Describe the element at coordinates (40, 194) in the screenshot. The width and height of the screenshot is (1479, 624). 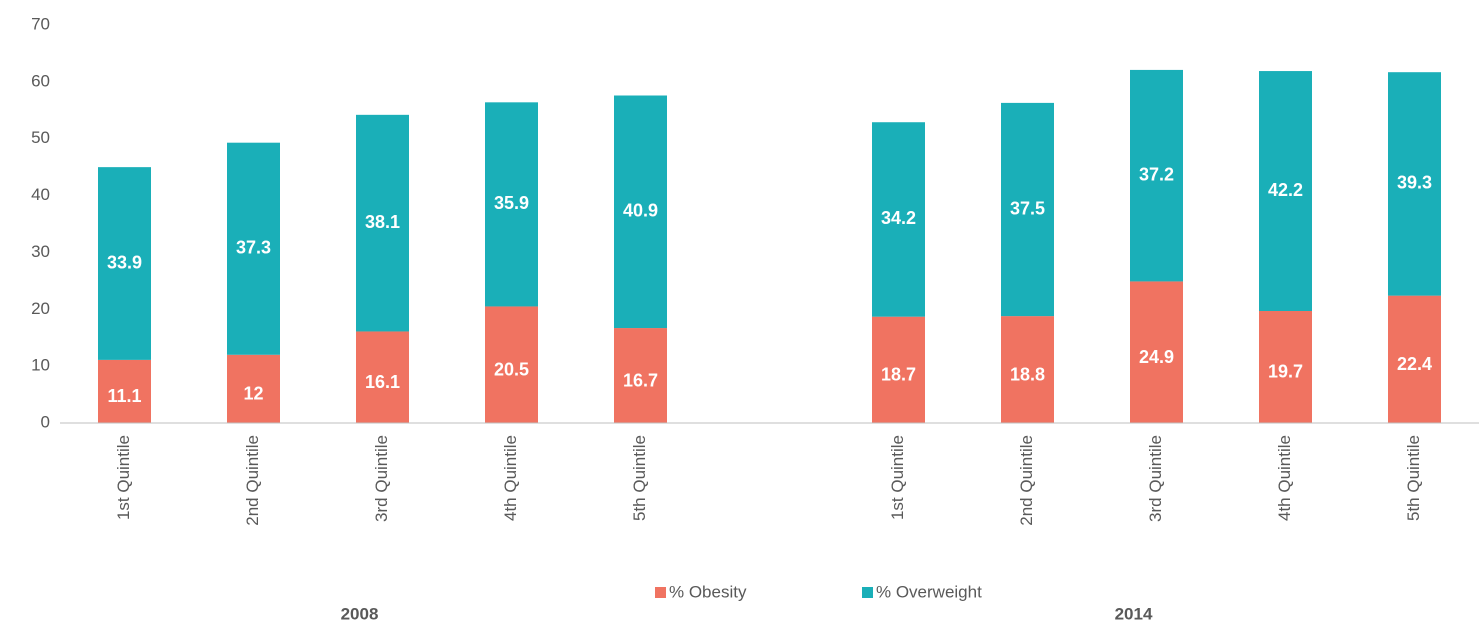
I see `y-tick-label: 40` at that location.